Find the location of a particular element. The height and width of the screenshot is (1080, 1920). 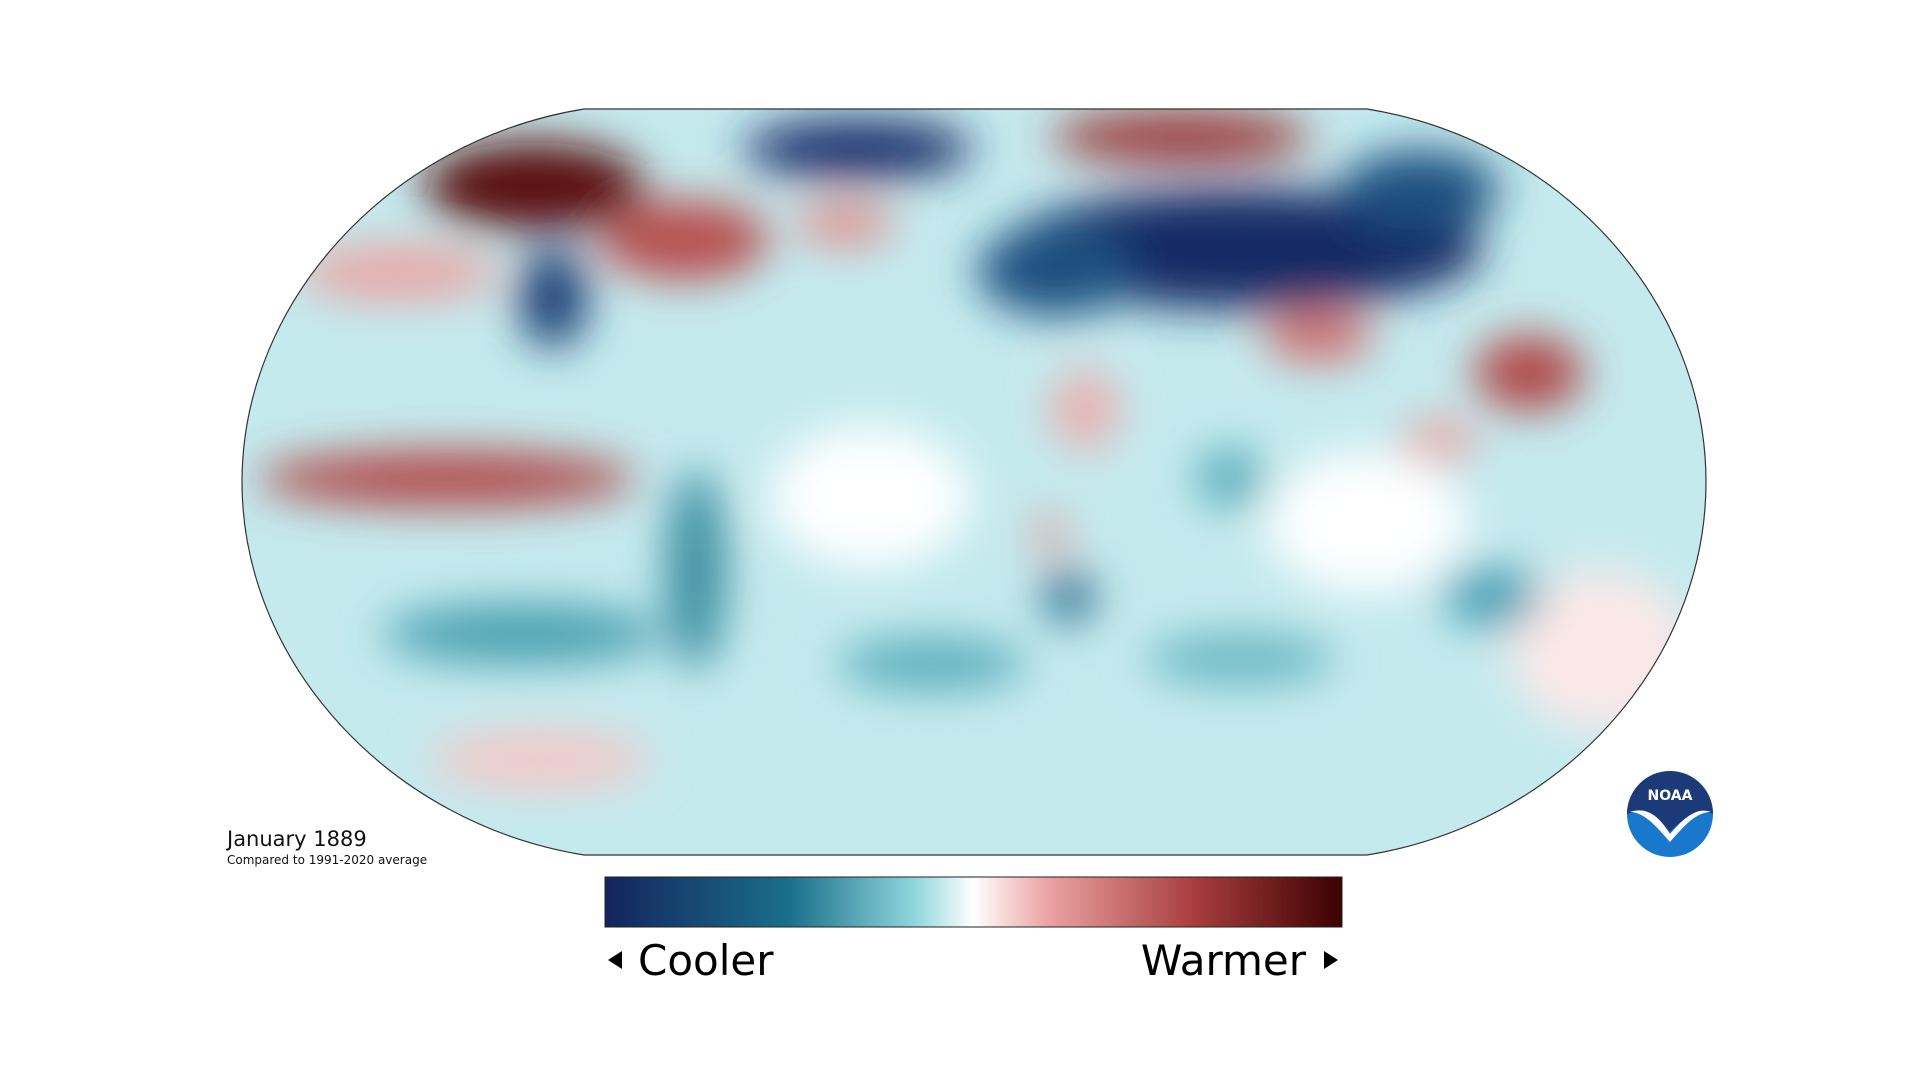

map-subtitle: Compared to 1991-2020 average is located at coordinates (327, 860).